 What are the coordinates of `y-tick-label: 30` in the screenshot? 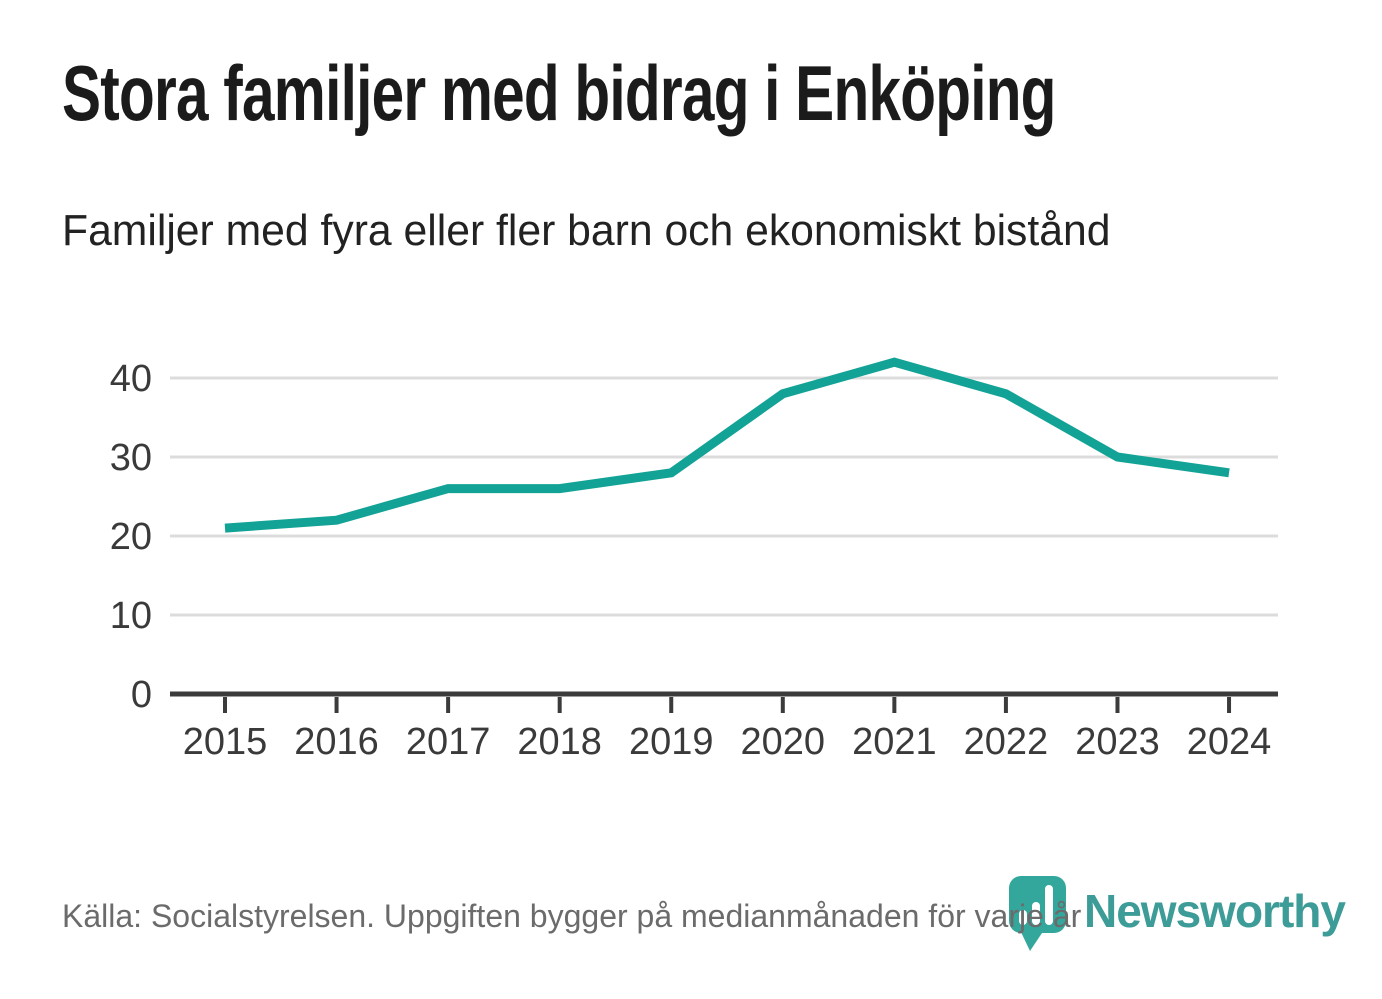 It's located at (131, 458).